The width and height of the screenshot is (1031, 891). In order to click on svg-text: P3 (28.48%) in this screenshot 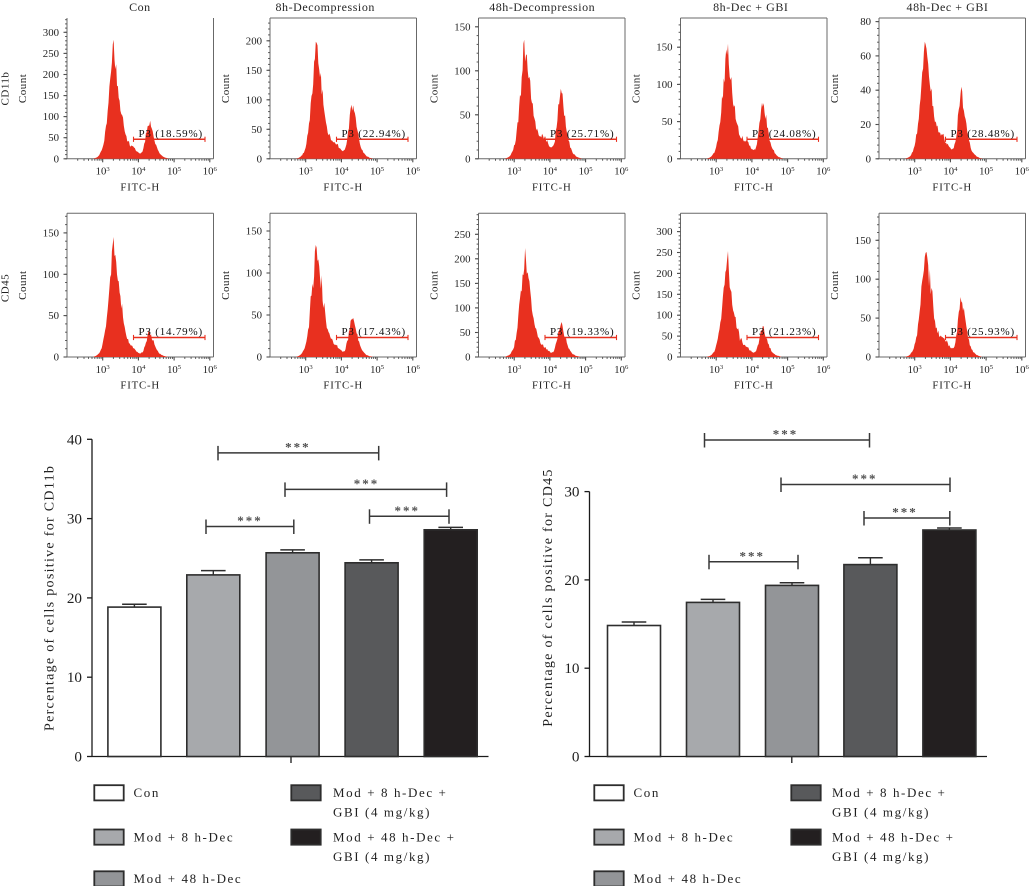, I will do `click(983, 134)`.